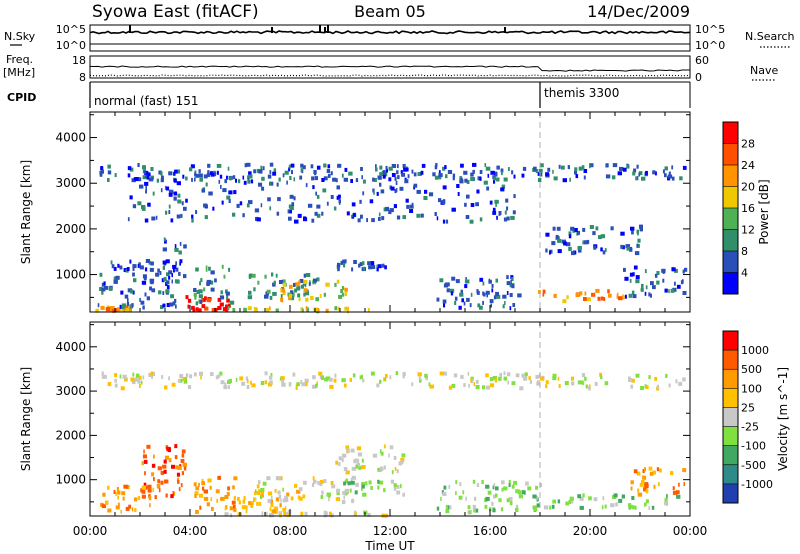  What do you see at coordinates (317, 29) in the screenshot?
I see `noise-spikes` at bounding box center [317, 29].